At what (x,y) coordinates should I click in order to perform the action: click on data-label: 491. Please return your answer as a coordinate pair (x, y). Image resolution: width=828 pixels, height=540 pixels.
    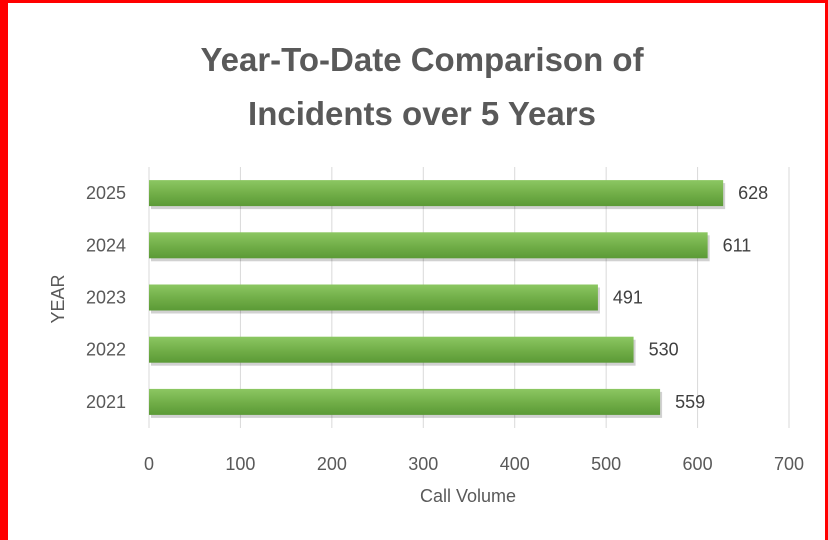
    Looking at the image, I should click on (628, 298).